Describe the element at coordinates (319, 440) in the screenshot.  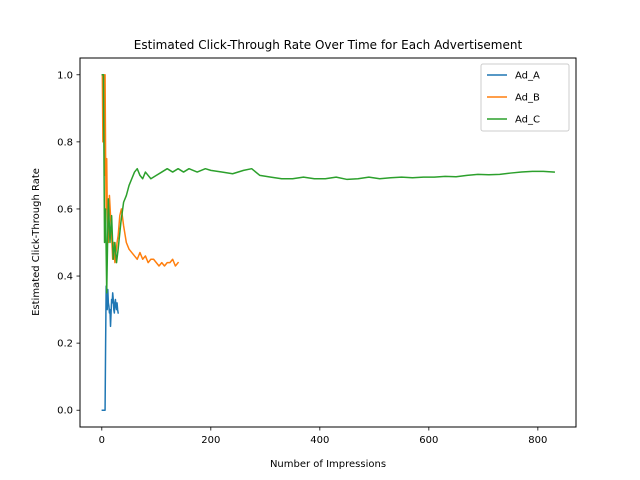
I see `x-tick-label: 400` at that location.